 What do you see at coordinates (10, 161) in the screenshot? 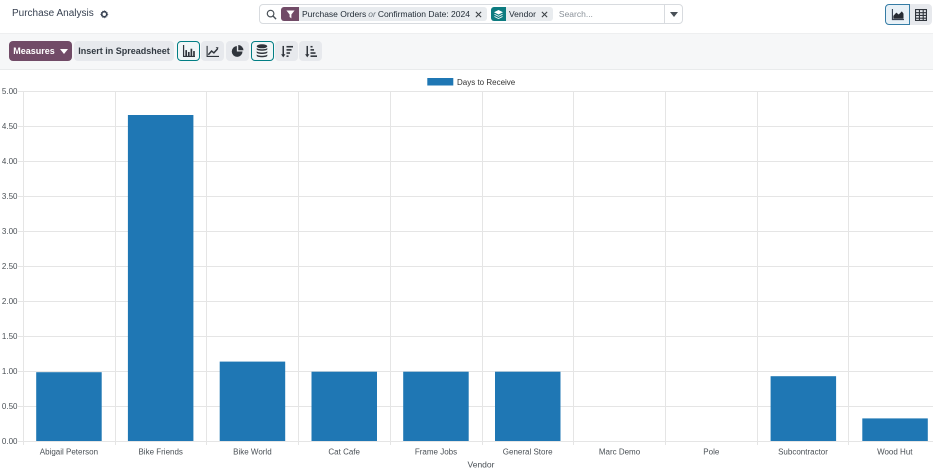
I see `svg-text: 4.00` at bounding box center [10, 161].